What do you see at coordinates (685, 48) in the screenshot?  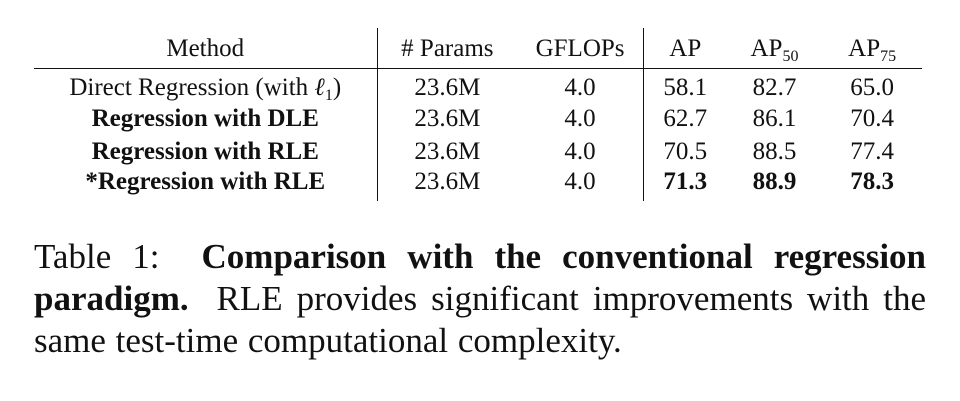 I see `header-ap: AP` at bounding box center [685, 48].